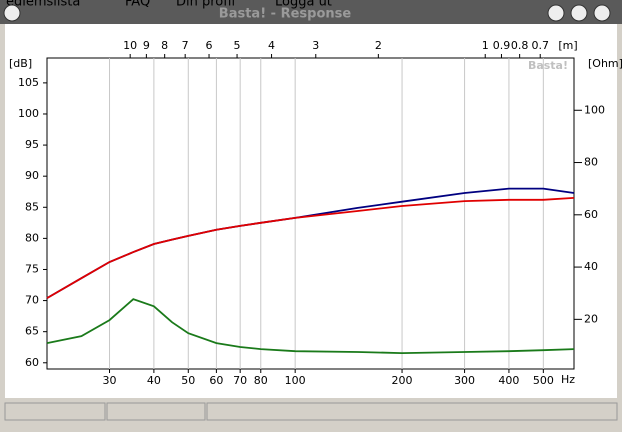 The height and width of the screenshot is (432, 622). Describe the element at coordinates (110, 380) in the screenshot. I see `x-tick-label: 30` at that location.